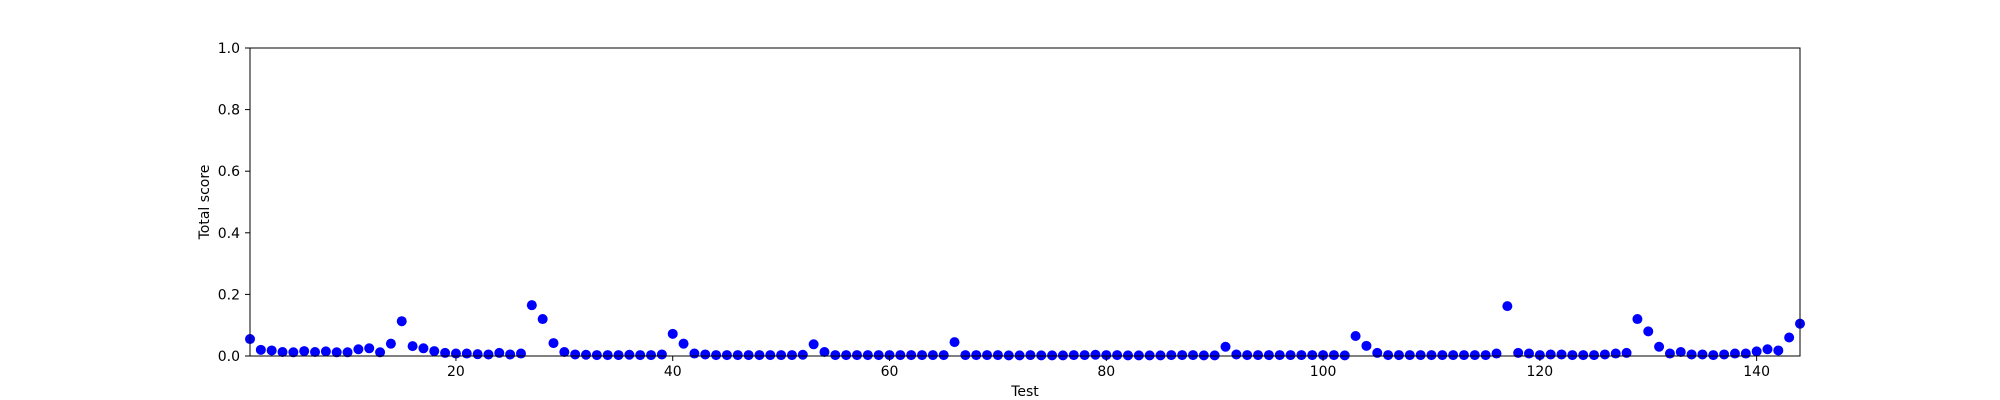  Describe the element at coordinates (1539, 372) in the screenshot. I see `x-tick-label: 120` at that location.